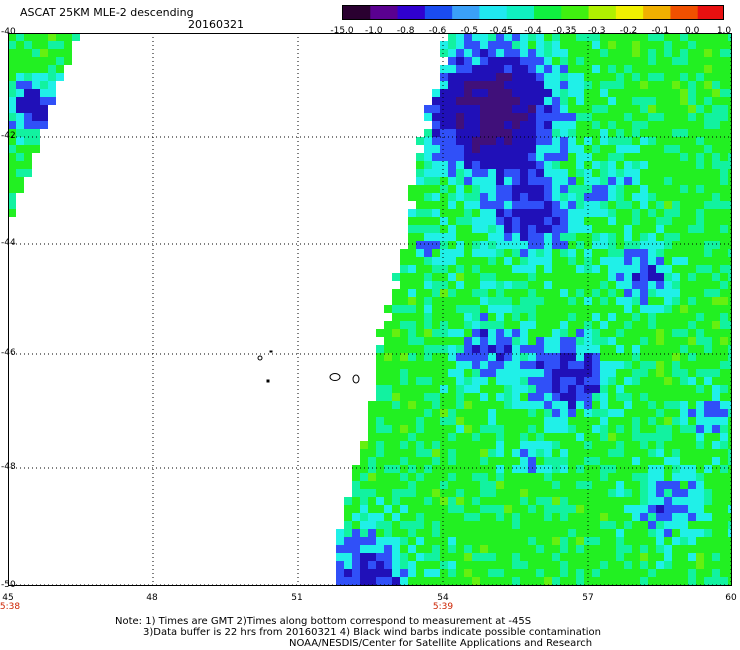 The image size is (740, 650). What do you see at coordinates (308, 367) in the screenshot?
I see `islands` at bounding box center [308, 367].